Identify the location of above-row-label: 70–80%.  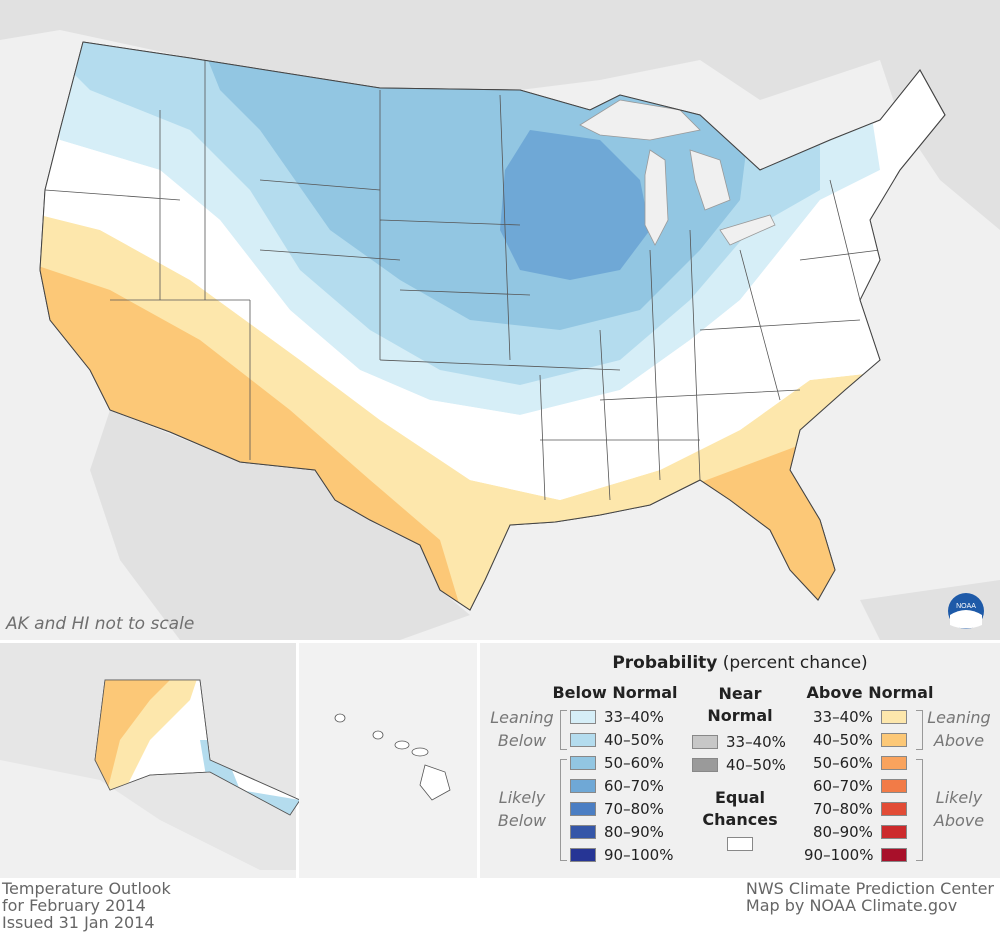
(843, 809).